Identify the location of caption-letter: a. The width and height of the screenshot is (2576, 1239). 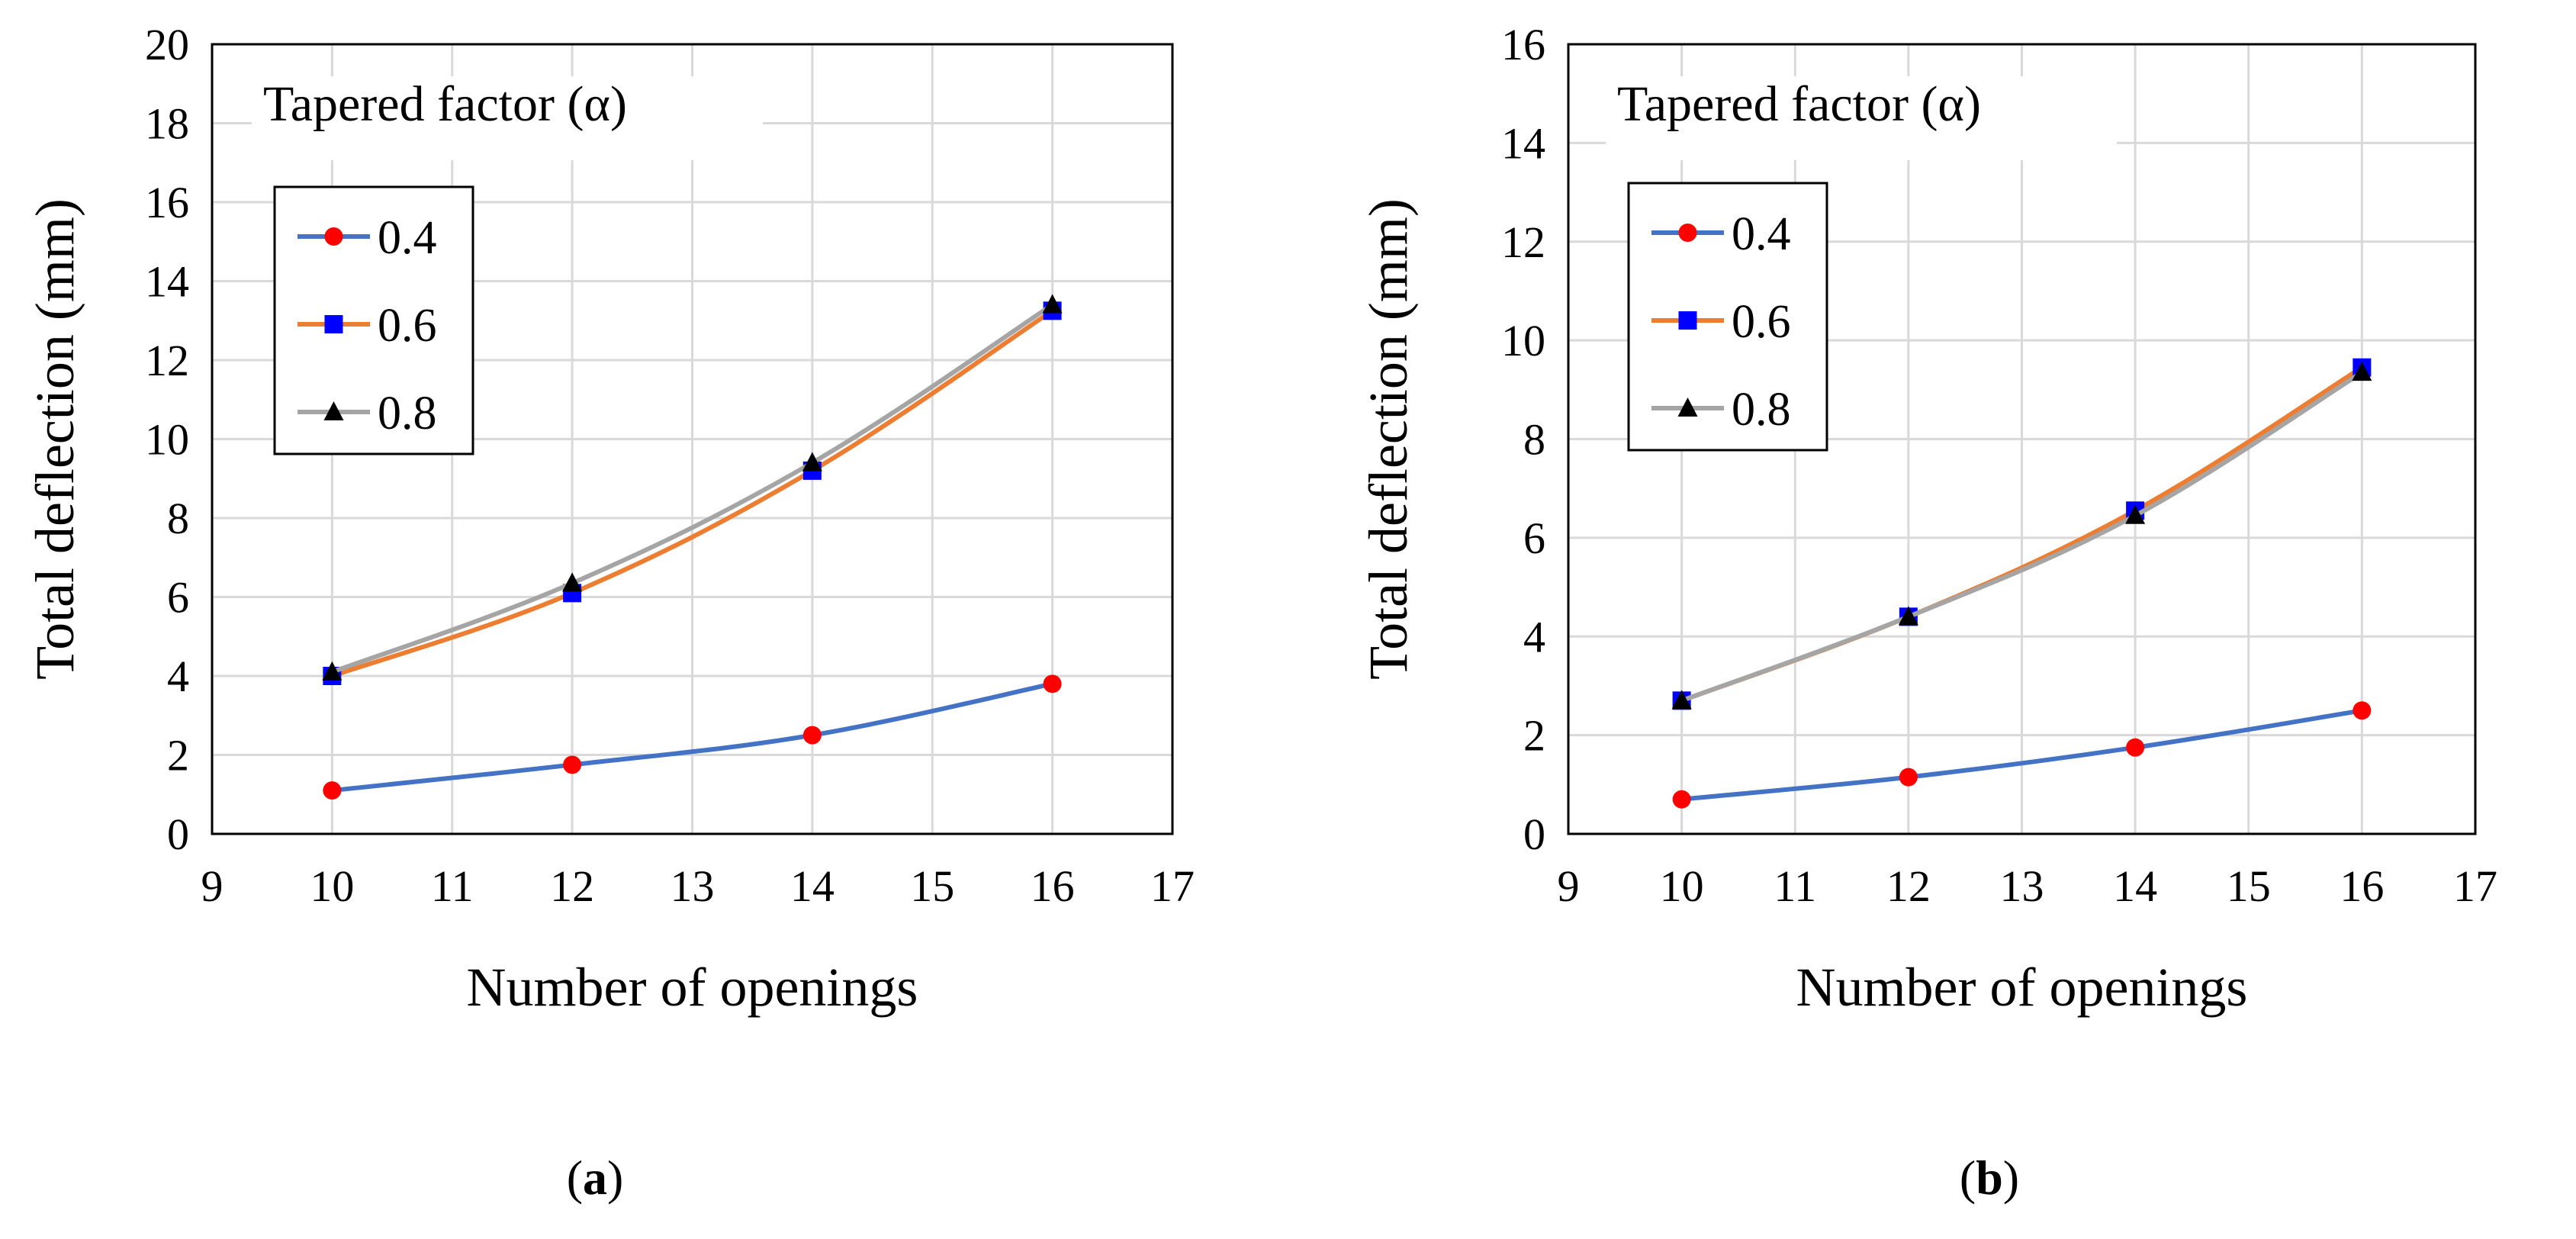
(595, 1177).